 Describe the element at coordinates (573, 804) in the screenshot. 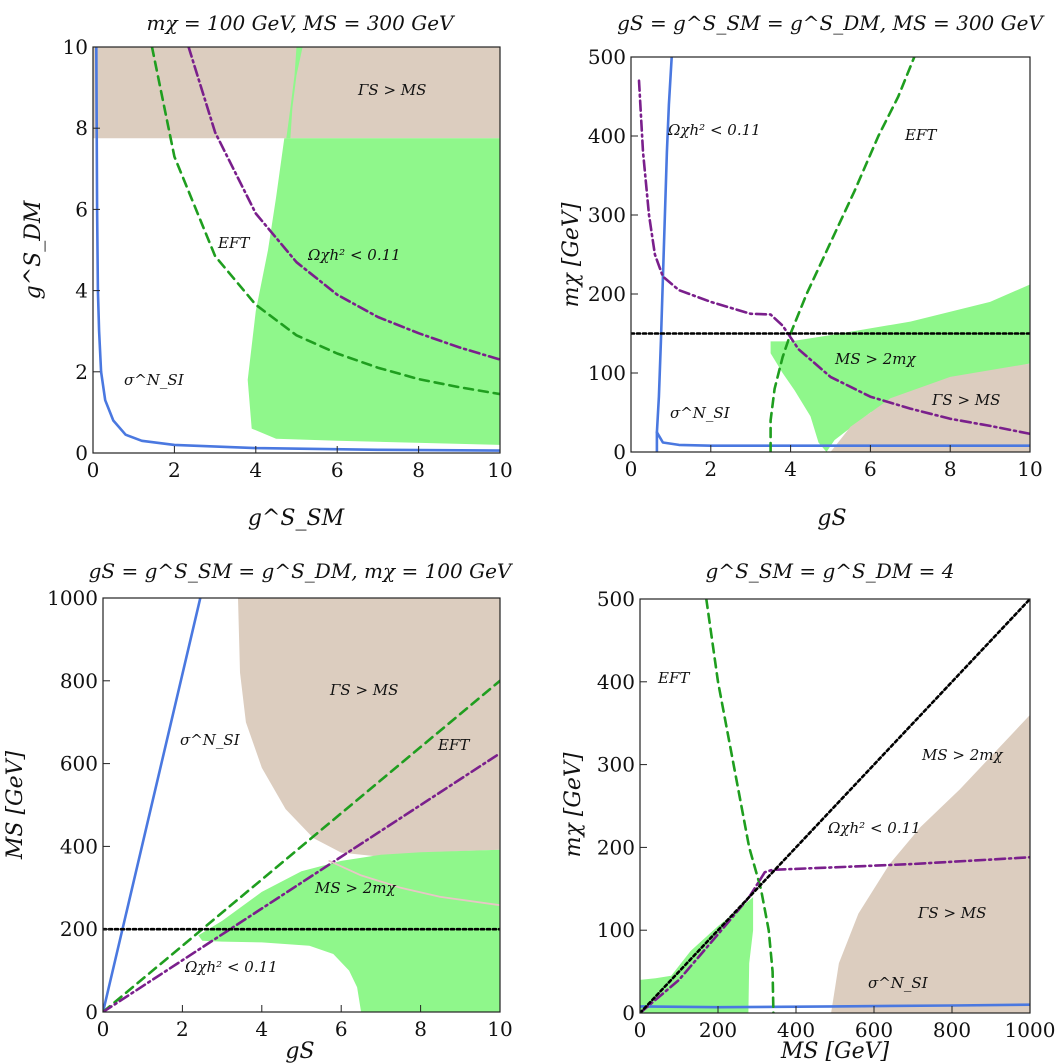

I see `panel-4-y-axis-label: mχ [GeV]` at that location.